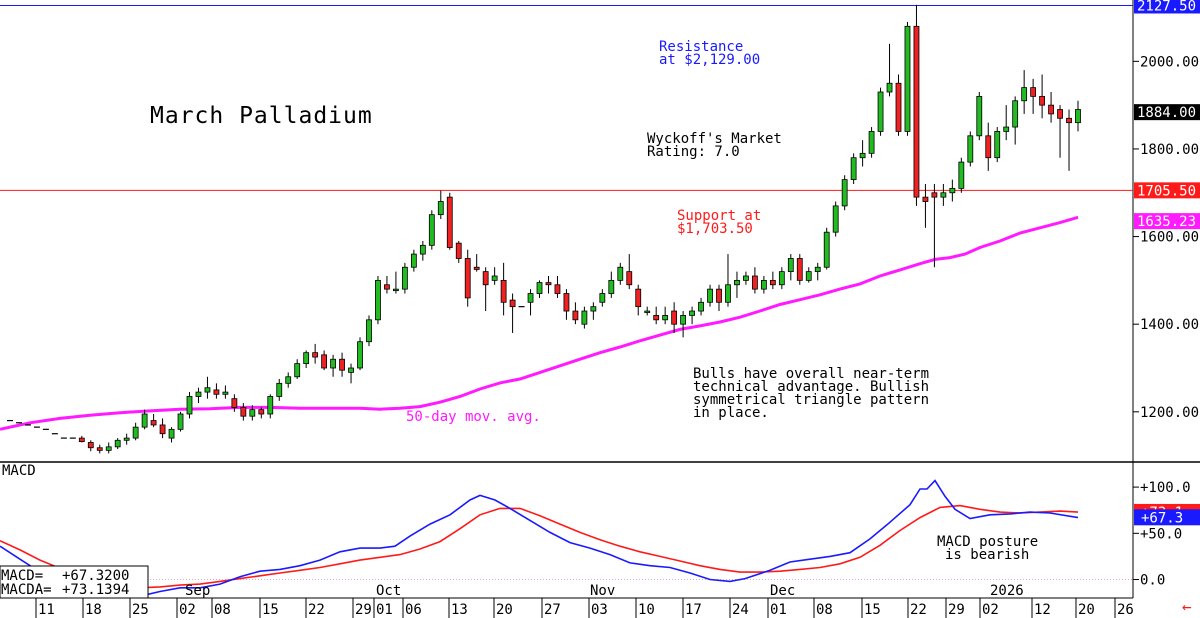  I want to click on x-month-label: Oct, so click(388, 591).